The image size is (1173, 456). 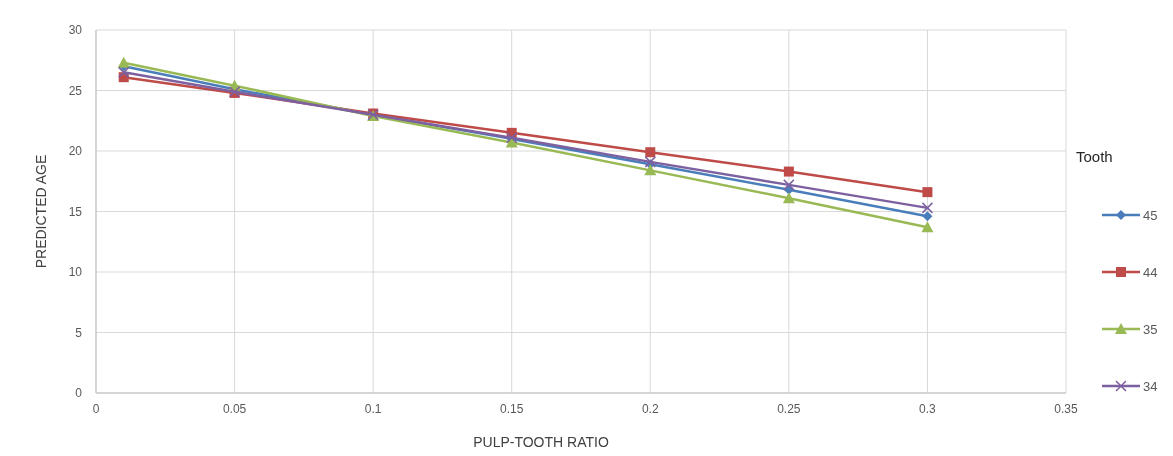 What do you see at coordinates (1094, 156) in the screenshot?
I see `legend-title: Tooth` at bounding box center [1094, 156].